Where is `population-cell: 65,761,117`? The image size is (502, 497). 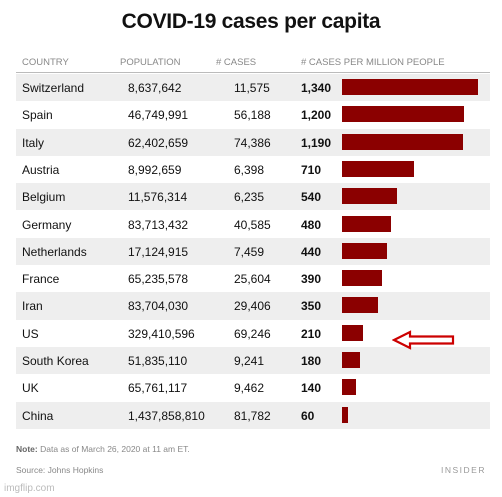
population-cell: 65,761,117 is located at coordinates (158, 388).